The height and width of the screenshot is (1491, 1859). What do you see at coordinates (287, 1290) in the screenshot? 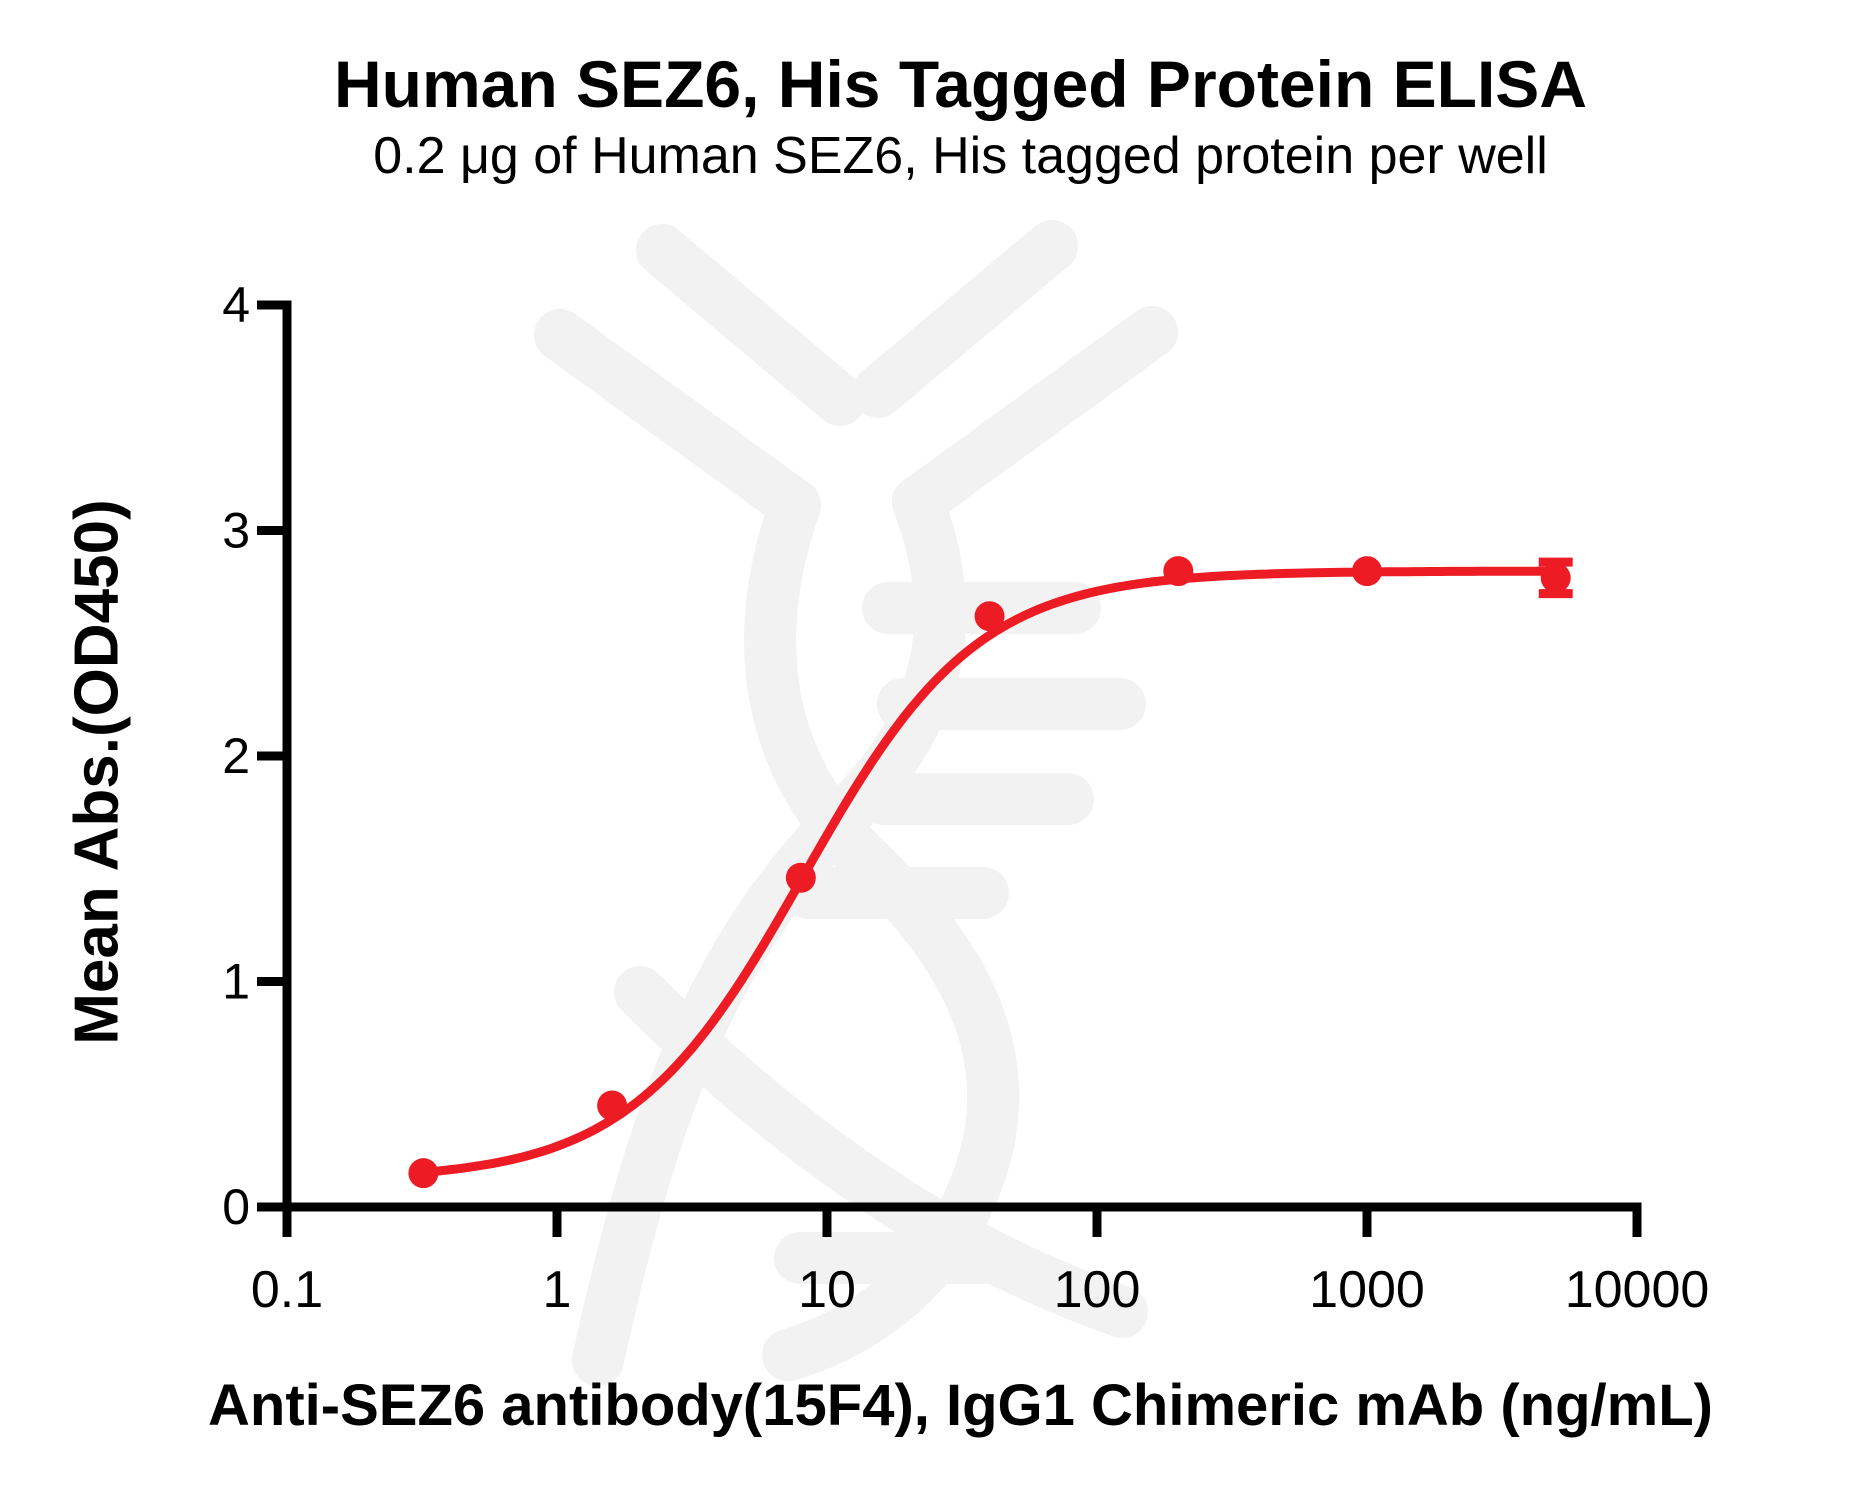
I see `x-tick-label: 0.1` at bounding box center [287, 1290].